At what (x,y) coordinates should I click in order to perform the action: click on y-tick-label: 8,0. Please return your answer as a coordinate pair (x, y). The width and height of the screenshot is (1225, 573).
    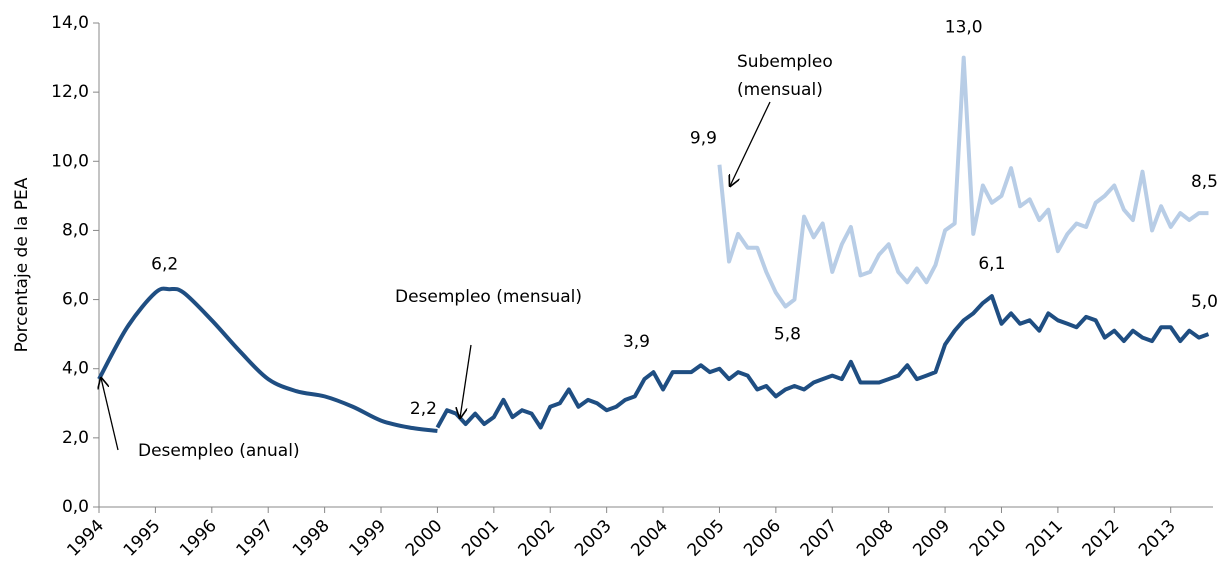
    Looking at the image, I should click on (75, 230).